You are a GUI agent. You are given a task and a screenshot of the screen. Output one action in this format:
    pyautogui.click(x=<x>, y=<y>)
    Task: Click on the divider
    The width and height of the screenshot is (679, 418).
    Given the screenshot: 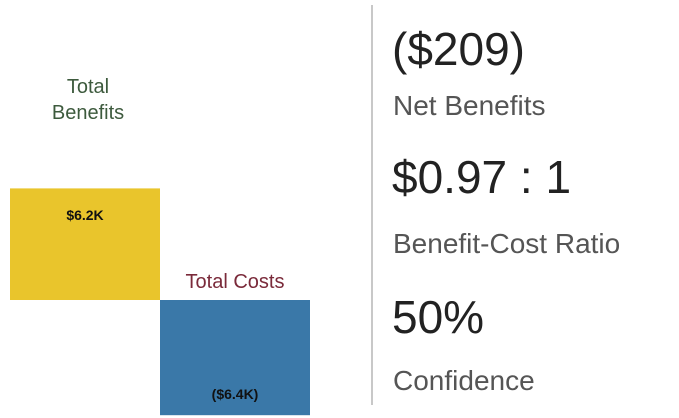 What is the action you would take?
    pyautogui.click(x=372, y=205)
    